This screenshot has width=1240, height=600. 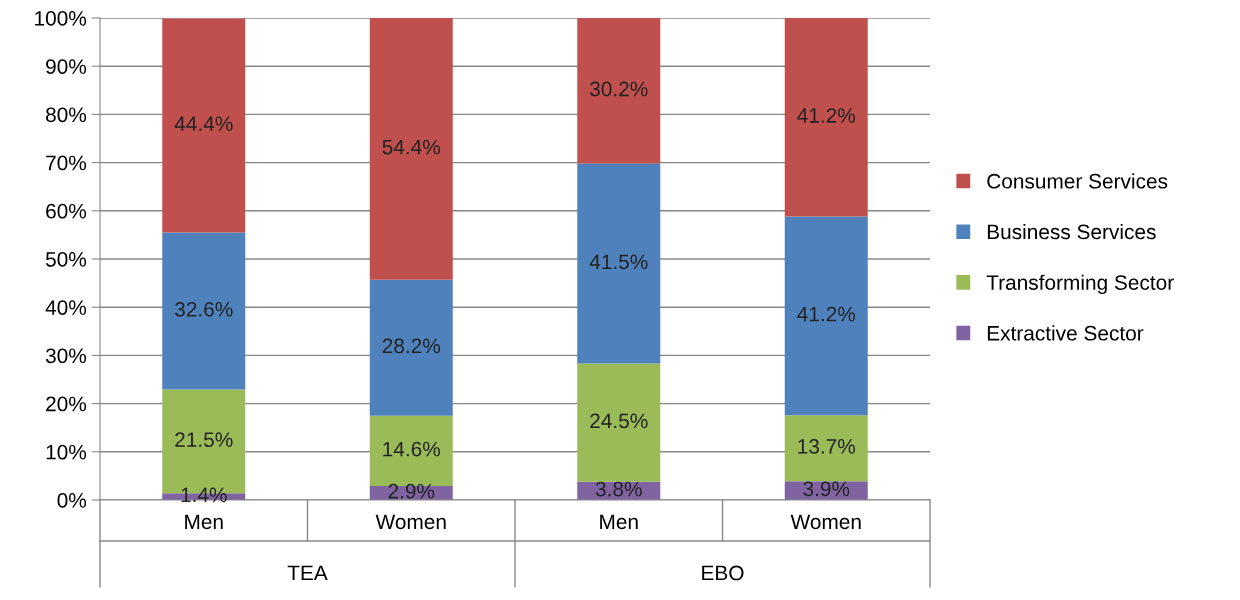 What do you see at coordinates (1077, 181) in the screenshot?
I see `legend-label: Consumer Services` at bounding box center [1077, 181].